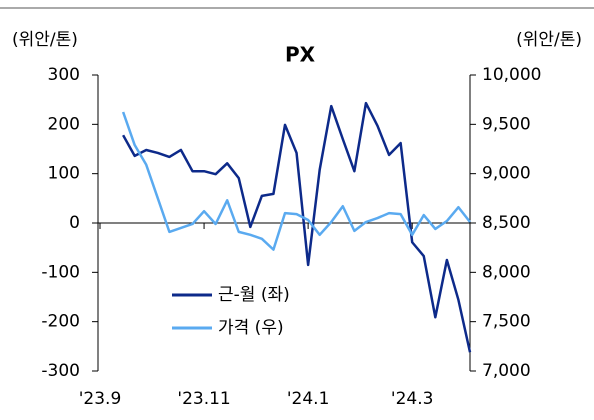 This screenshot has height=420, width=594. Describe the element at coordinates (60, 322) in the screenshot. I see `y-tick-label: -200` at that location.